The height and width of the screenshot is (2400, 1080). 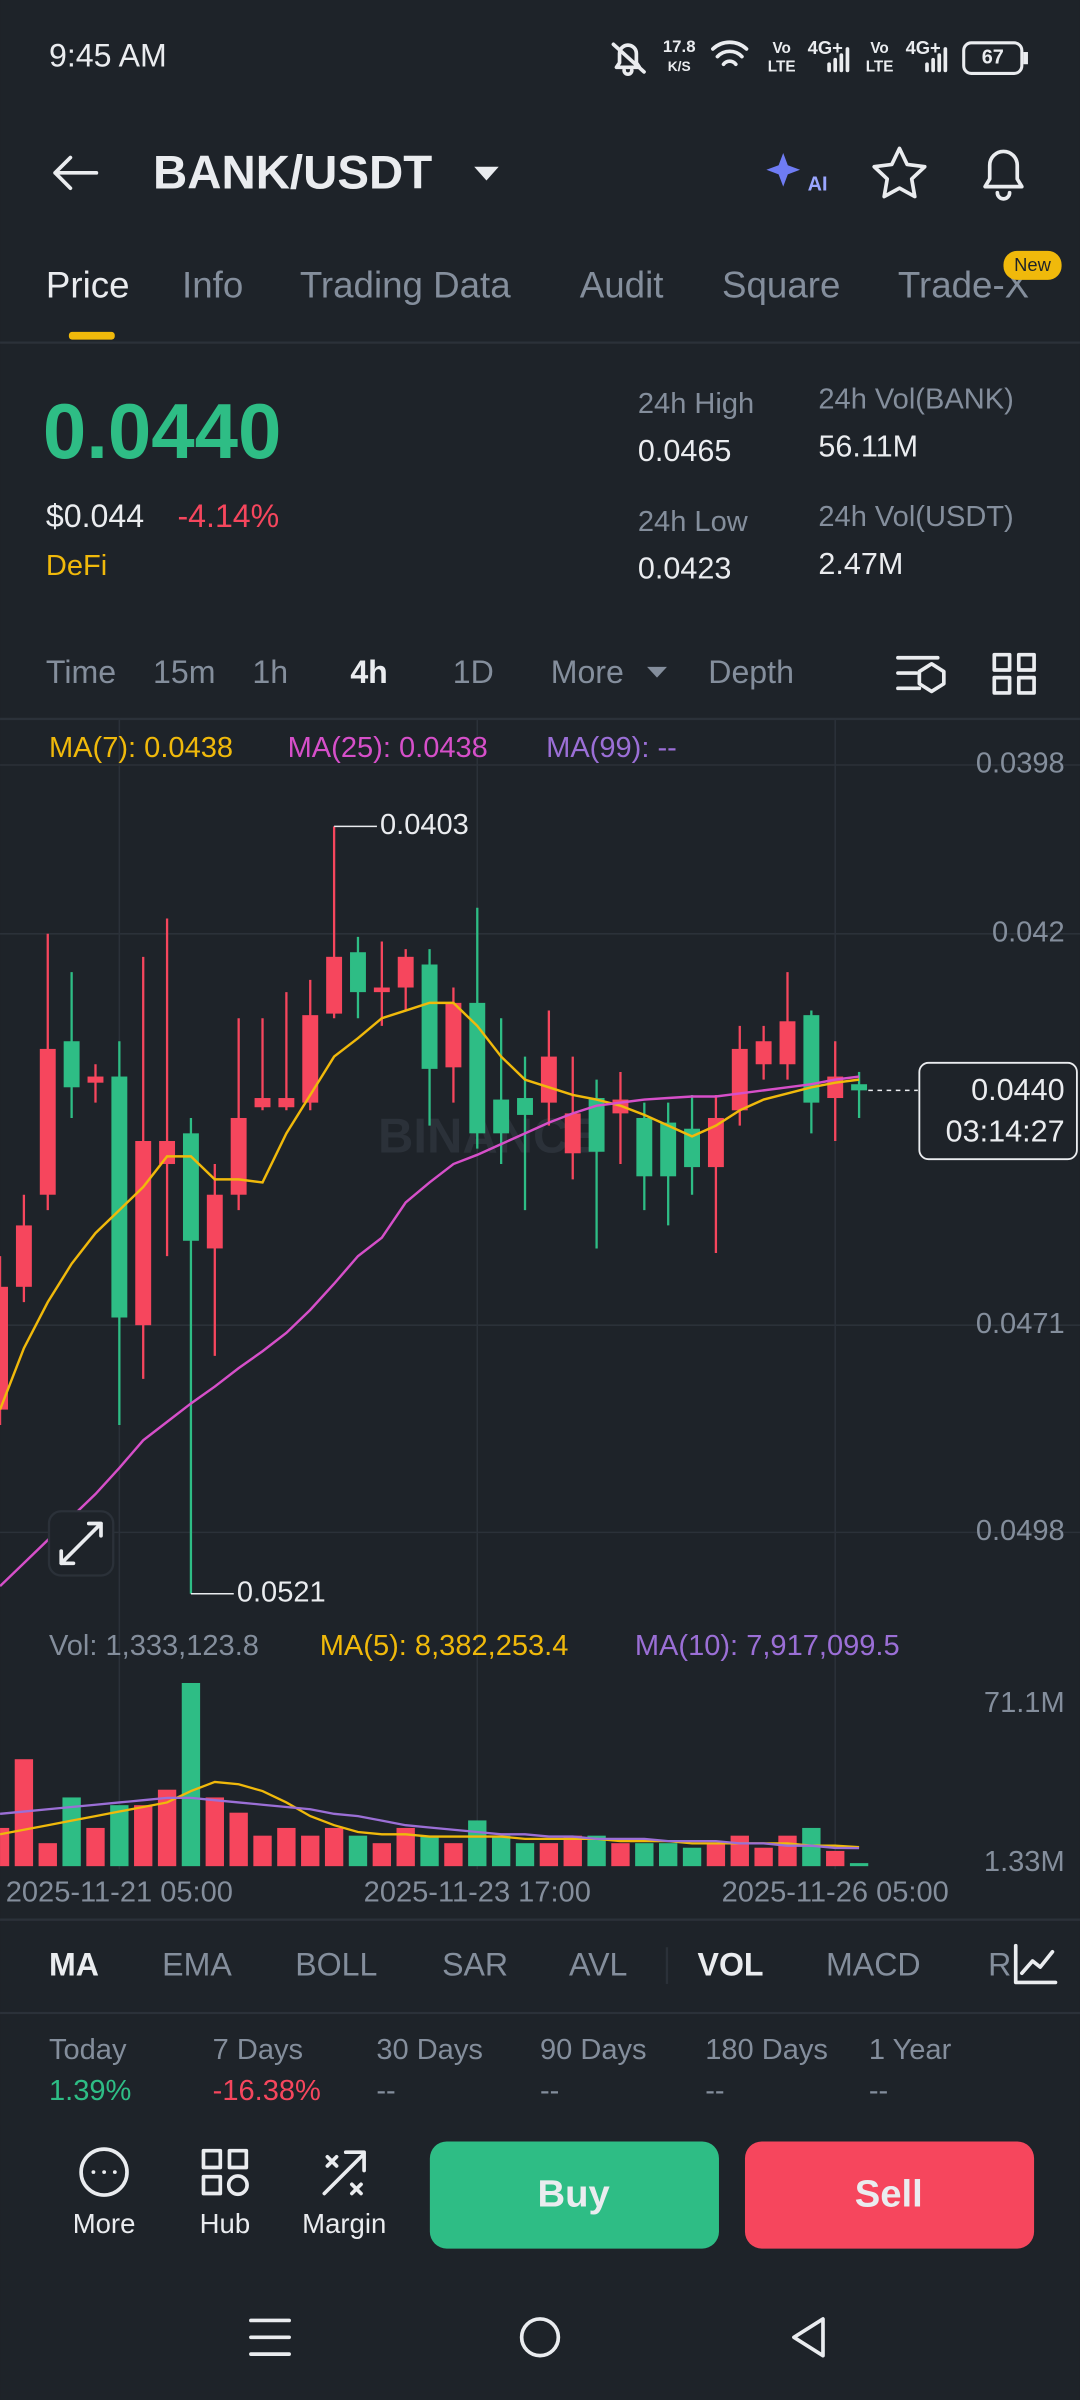 What do you see at coordinates (1024, 1703) in the screenshot?
I see `volume-tick-label: 71.1M` at bounding box center [1024, 1703].